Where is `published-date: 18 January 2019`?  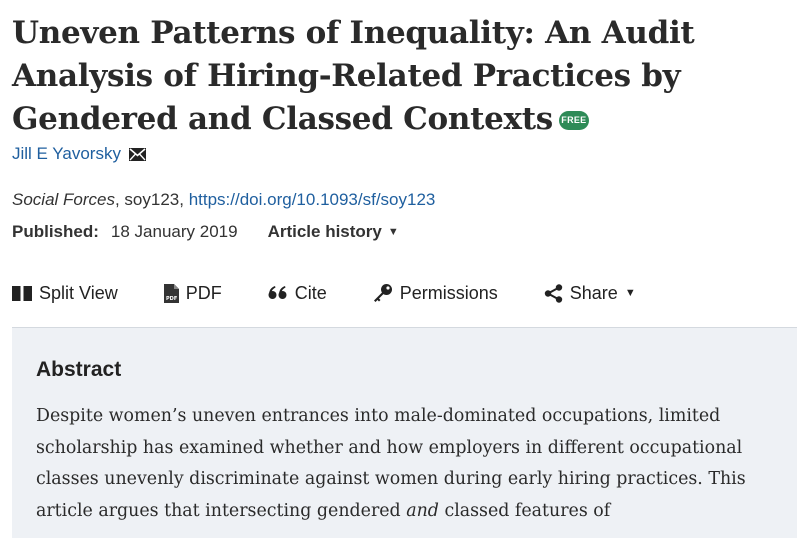
published-date: 18 January 2019 is located at coordinates (174, 231).